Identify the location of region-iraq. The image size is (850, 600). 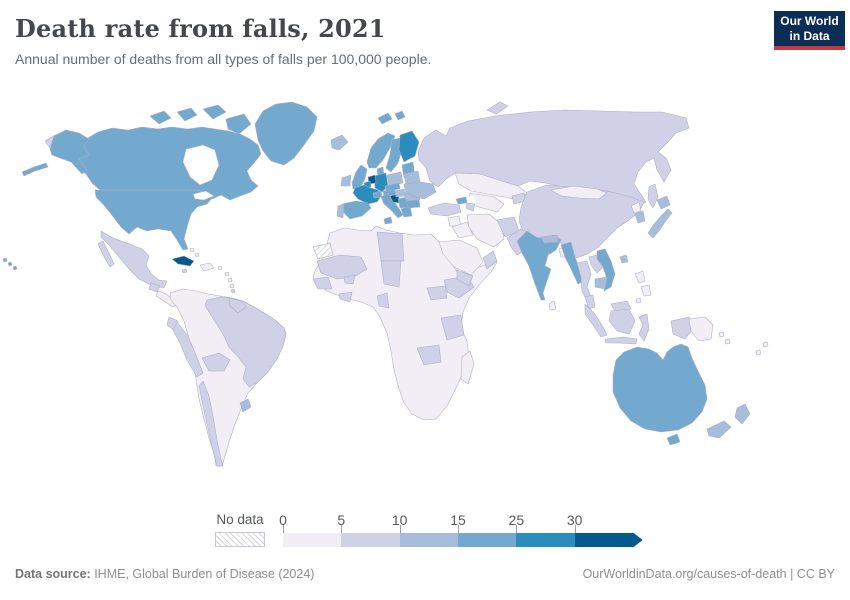
(462, 230).